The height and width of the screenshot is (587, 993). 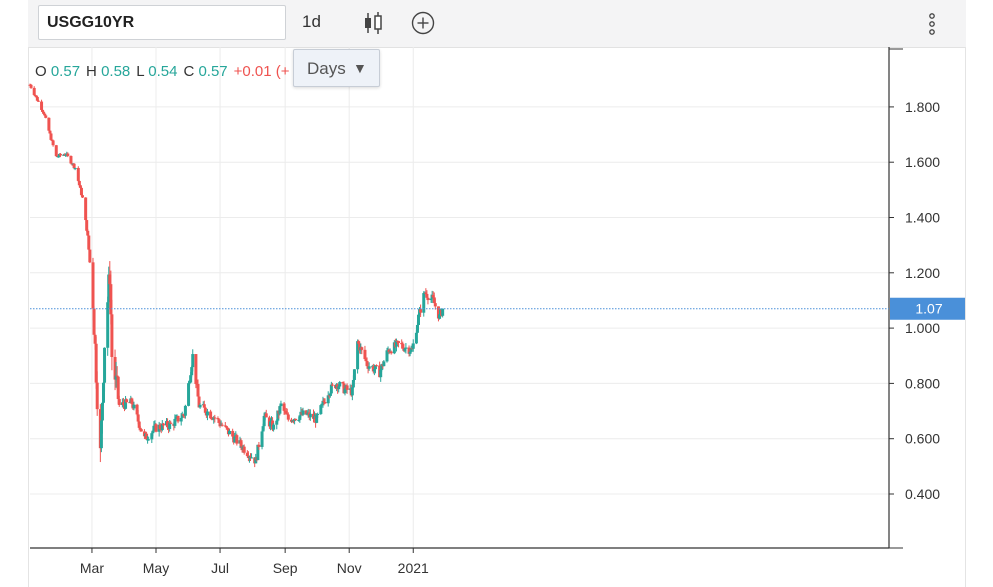 I want to click on x-tick-label: Sep, so click(x=285, y=568).